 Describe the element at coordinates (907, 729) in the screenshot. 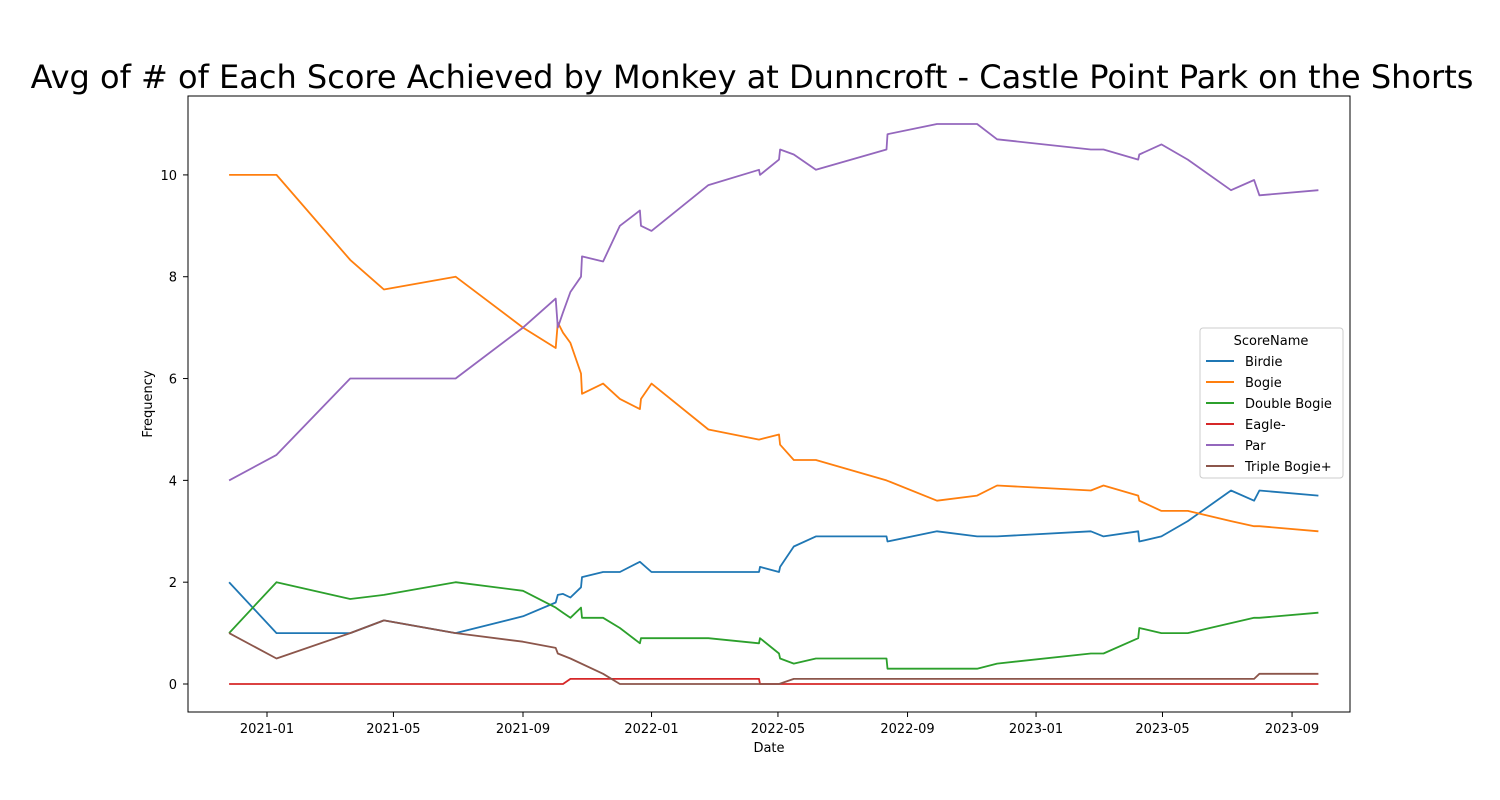

I see `x-tick-label: 2022-09` at that location.